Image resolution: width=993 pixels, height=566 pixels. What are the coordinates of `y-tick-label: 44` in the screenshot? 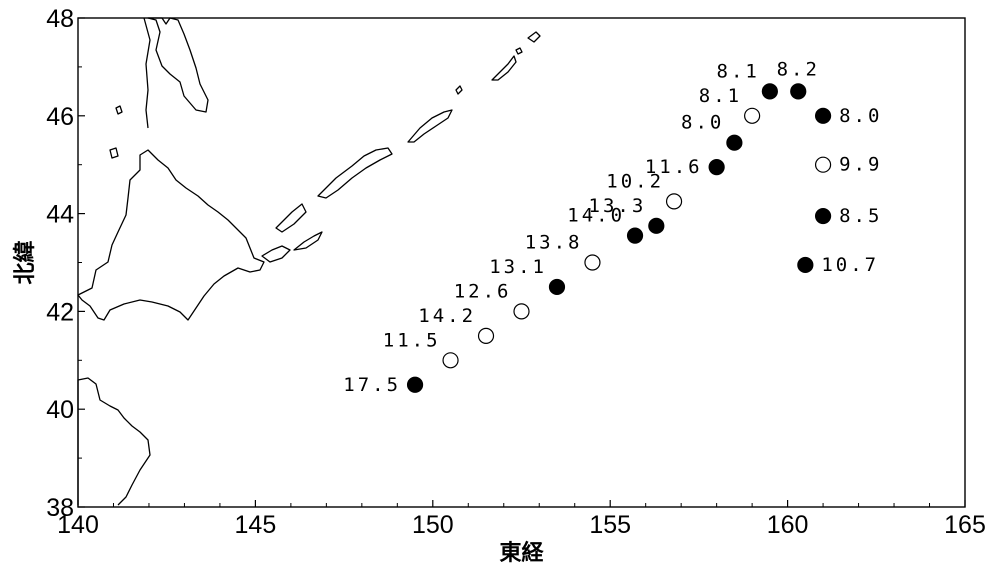 It's located at (60, 215).